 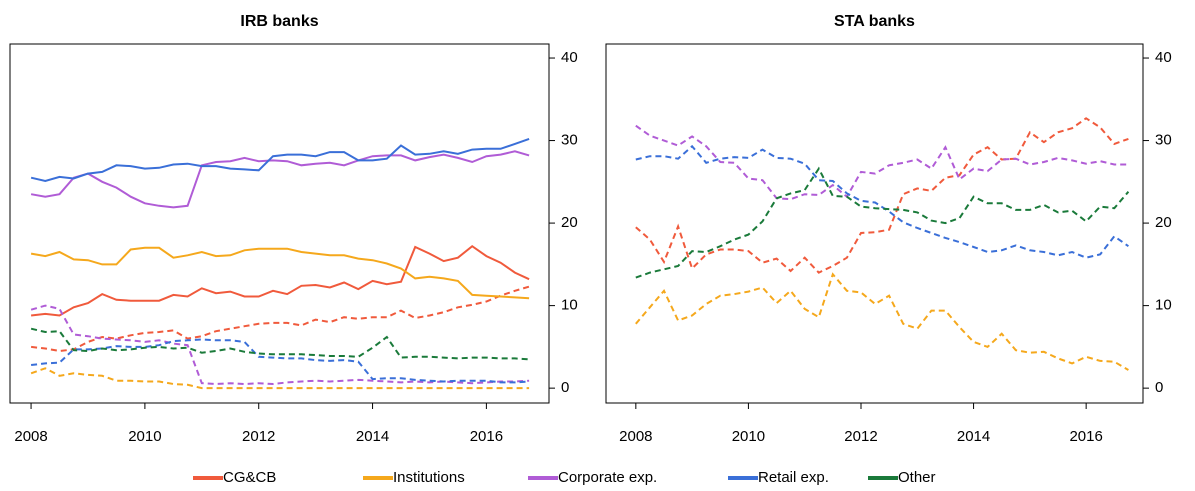 What do you see at coordinates (279, 21) in the screenshot?
I see `panel-title: IRB banks` at bounding box center [279, 21].